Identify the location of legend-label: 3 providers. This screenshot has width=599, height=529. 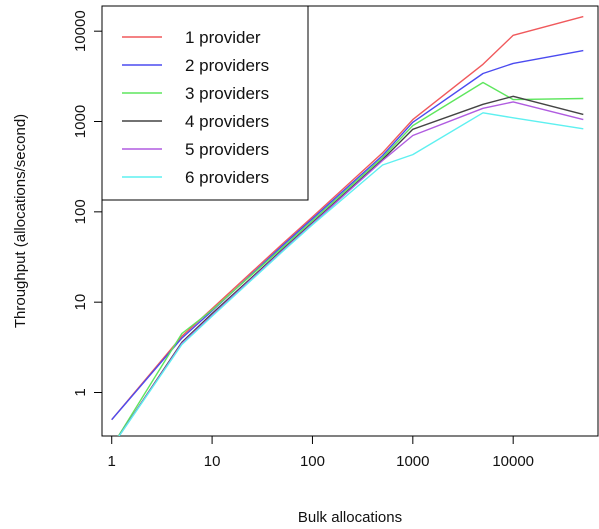
(227, 93).